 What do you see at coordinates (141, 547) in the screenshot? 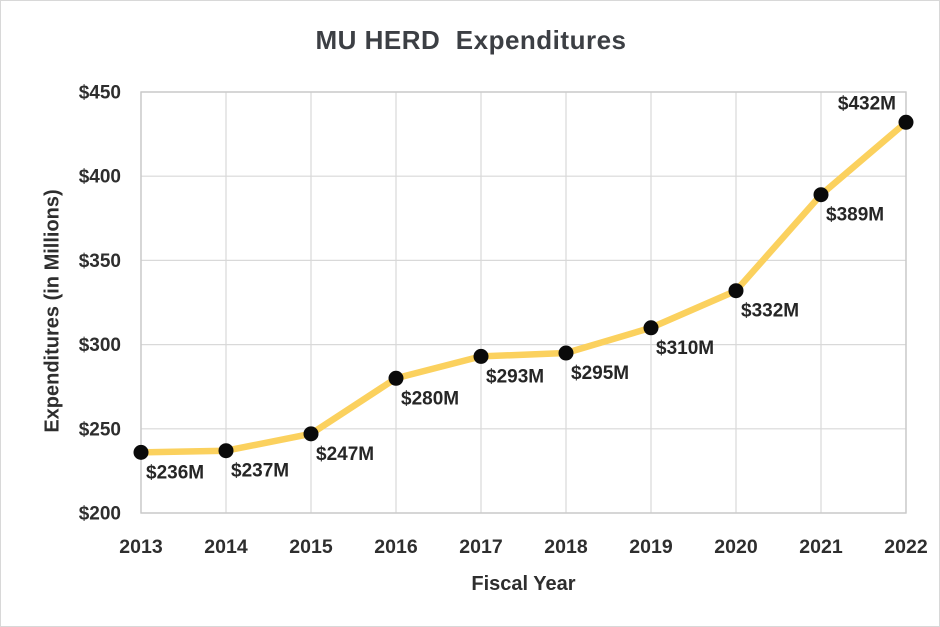
I see `x-tick-label: 2013` at bounding box center [141, 547].